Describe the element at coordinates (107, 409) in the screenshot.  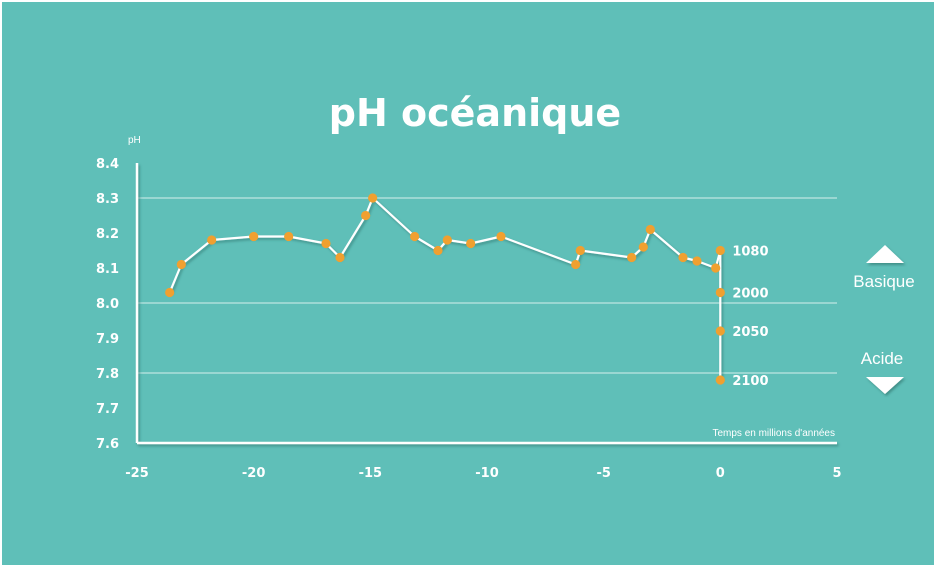
I see `y-tick-label: 7.7` at that location.